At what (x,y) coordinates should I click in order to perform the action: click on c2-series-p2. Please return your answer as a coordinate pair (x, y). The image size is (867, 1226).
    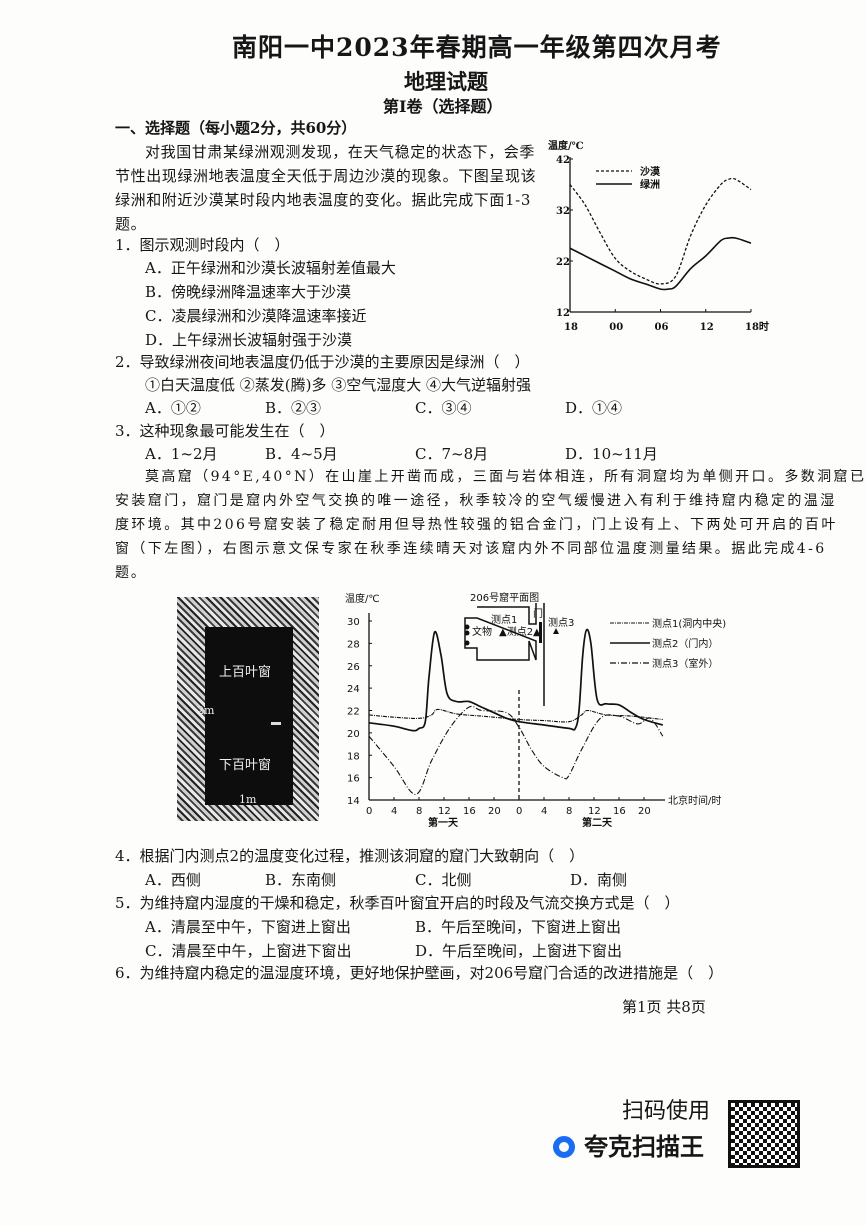
    Looking at the image, I should click on (516, 680).